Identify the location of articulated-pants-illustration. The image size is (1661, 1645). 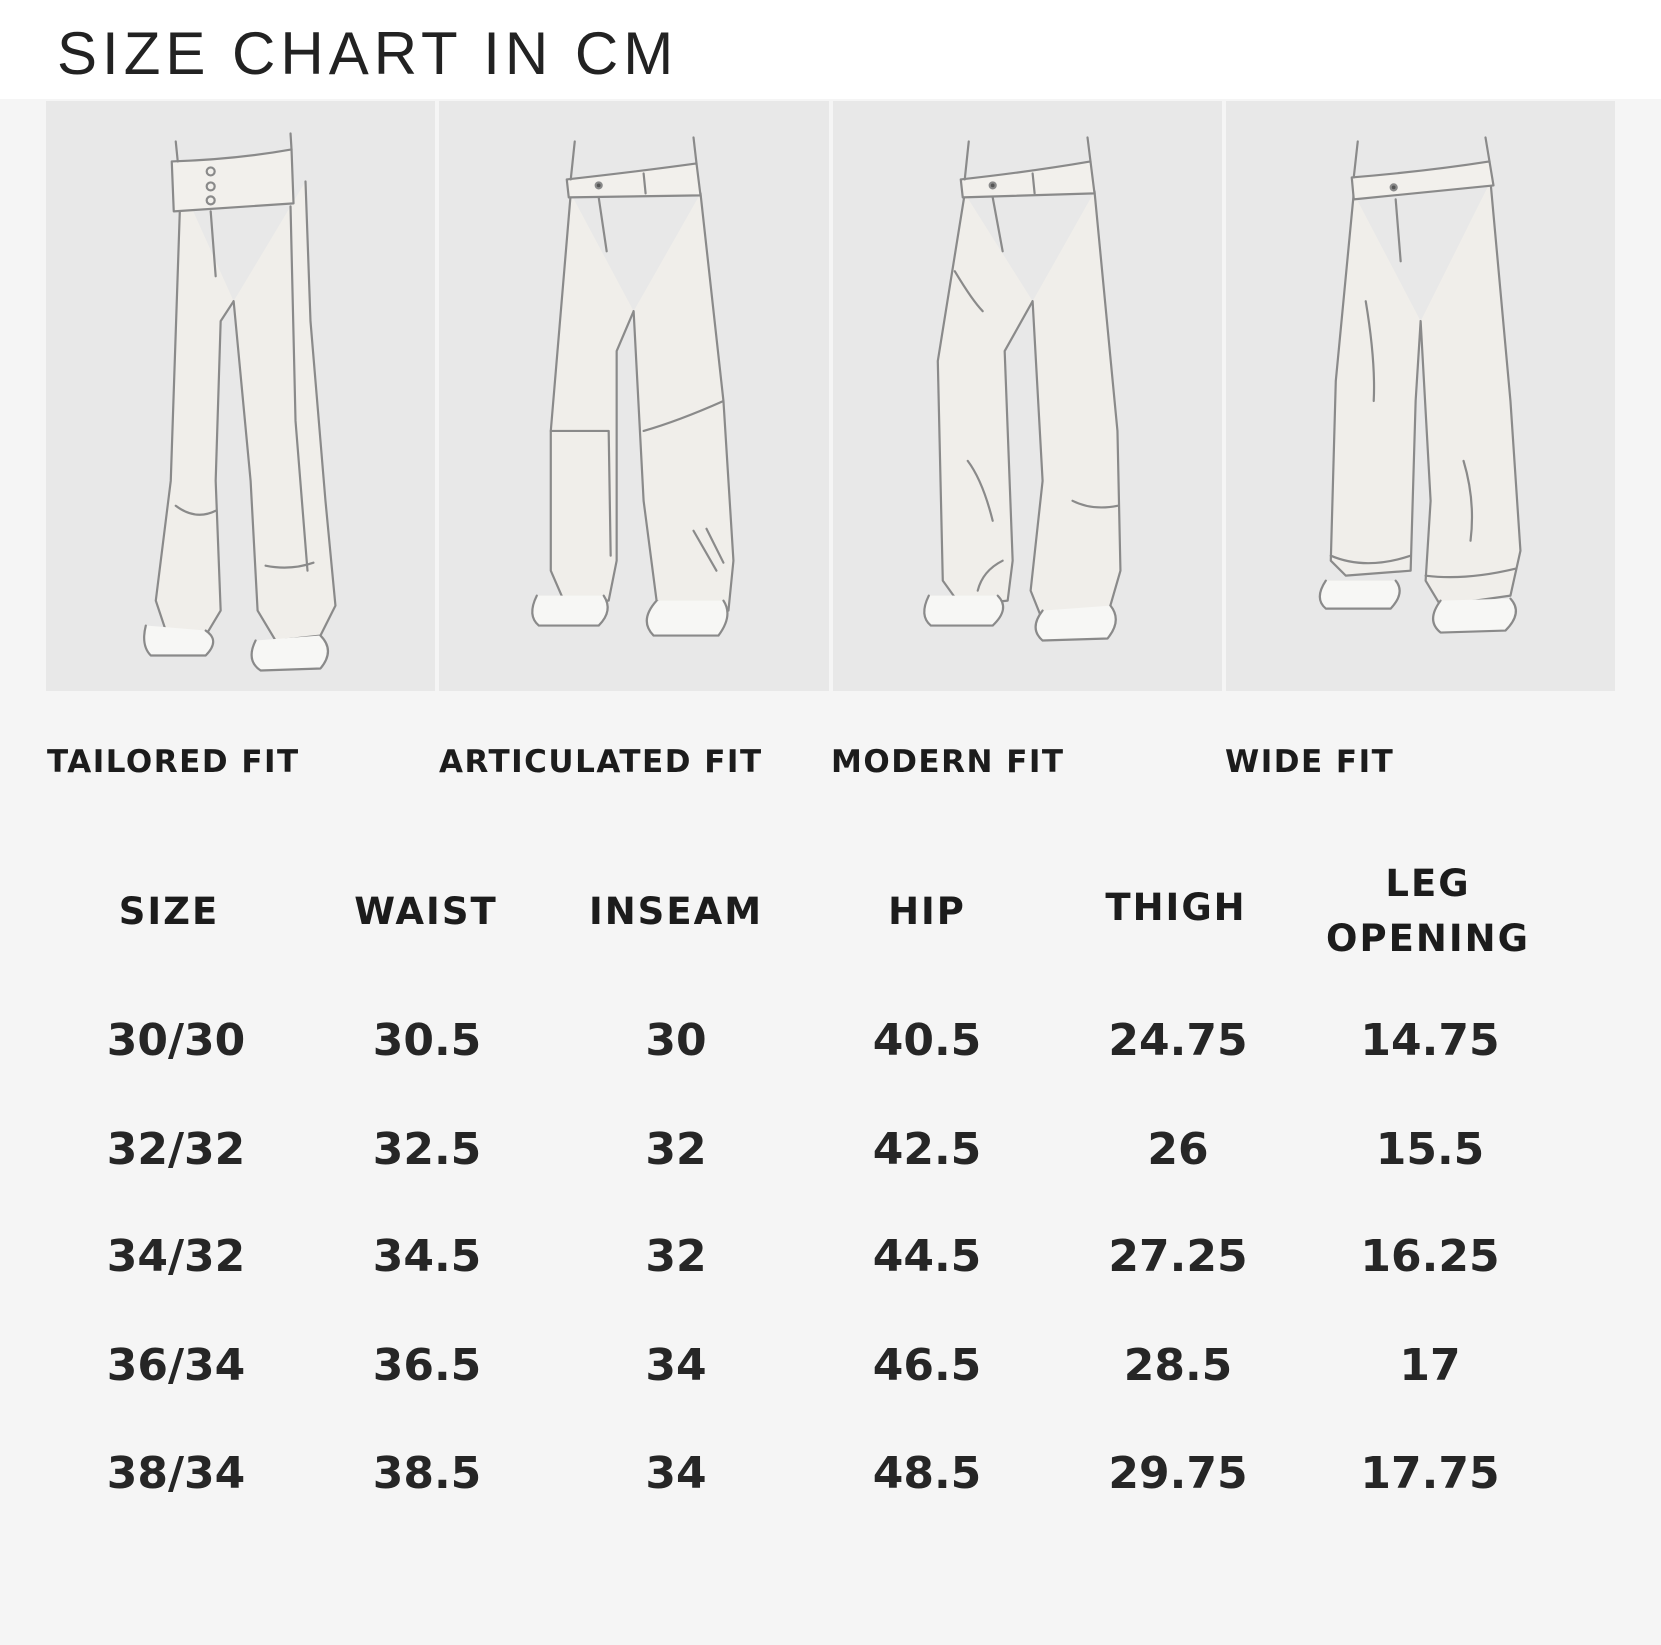
(634, 396).